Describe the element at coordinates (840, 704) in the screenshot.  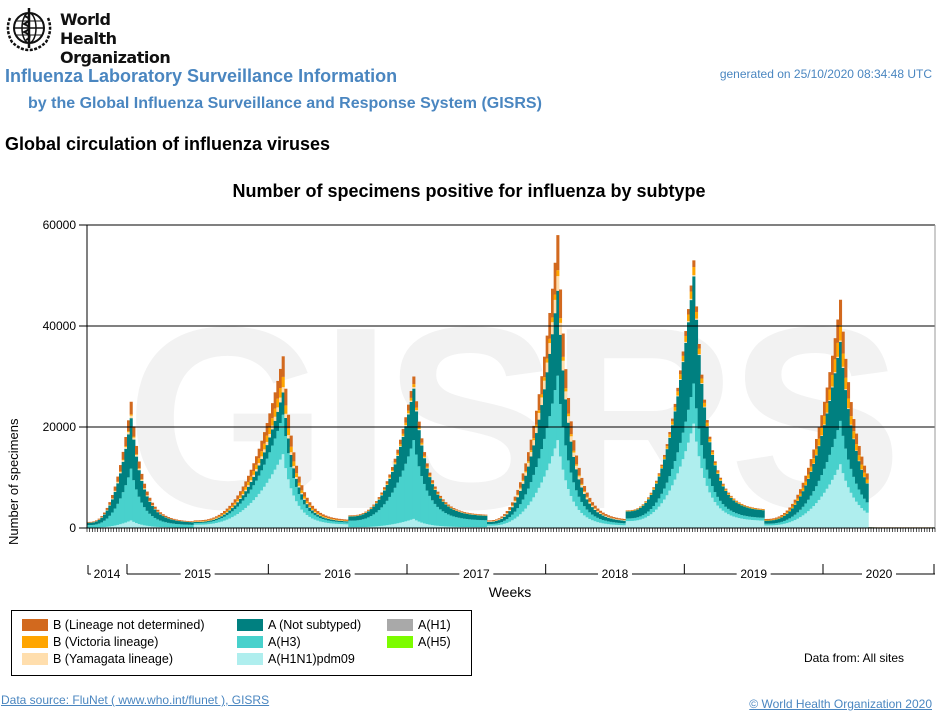
I see `copyright-link: © World Health Organization 2020` at that location.